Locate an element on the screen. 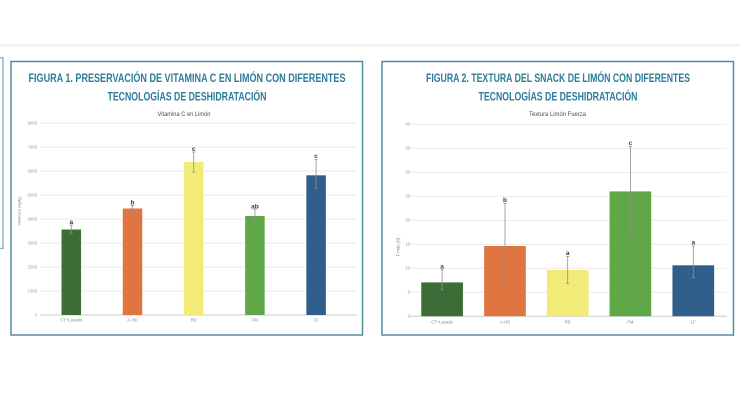 This screenshot has height=400, width=740. svg-text: 1000 is located at coordinates (33, 290).